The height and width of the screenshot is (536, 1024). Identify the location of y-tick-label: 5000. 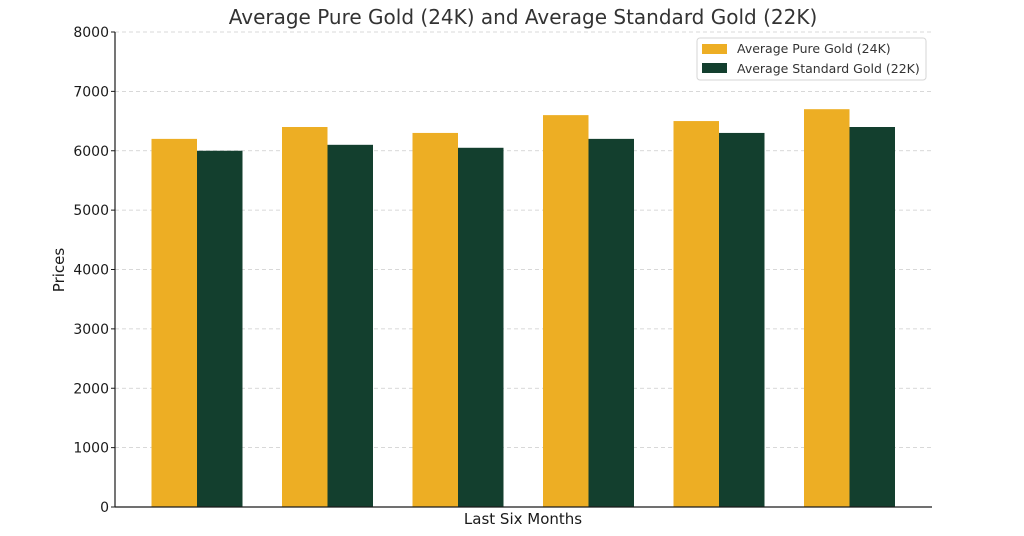
(91, 211).